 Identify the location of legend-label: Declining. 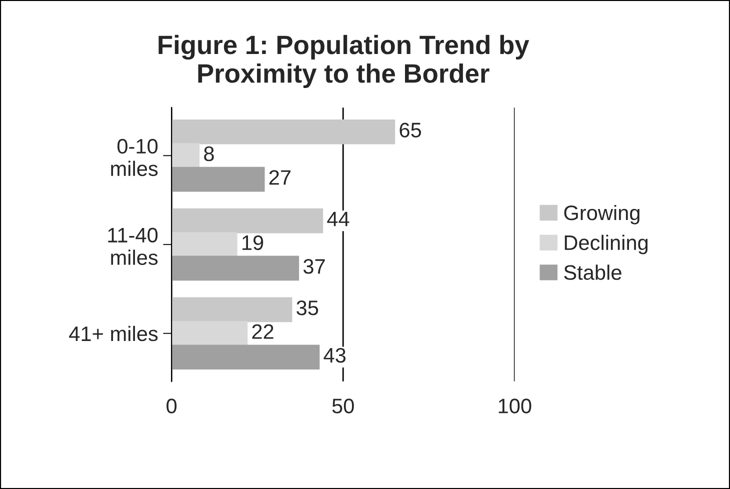
(606, 244).